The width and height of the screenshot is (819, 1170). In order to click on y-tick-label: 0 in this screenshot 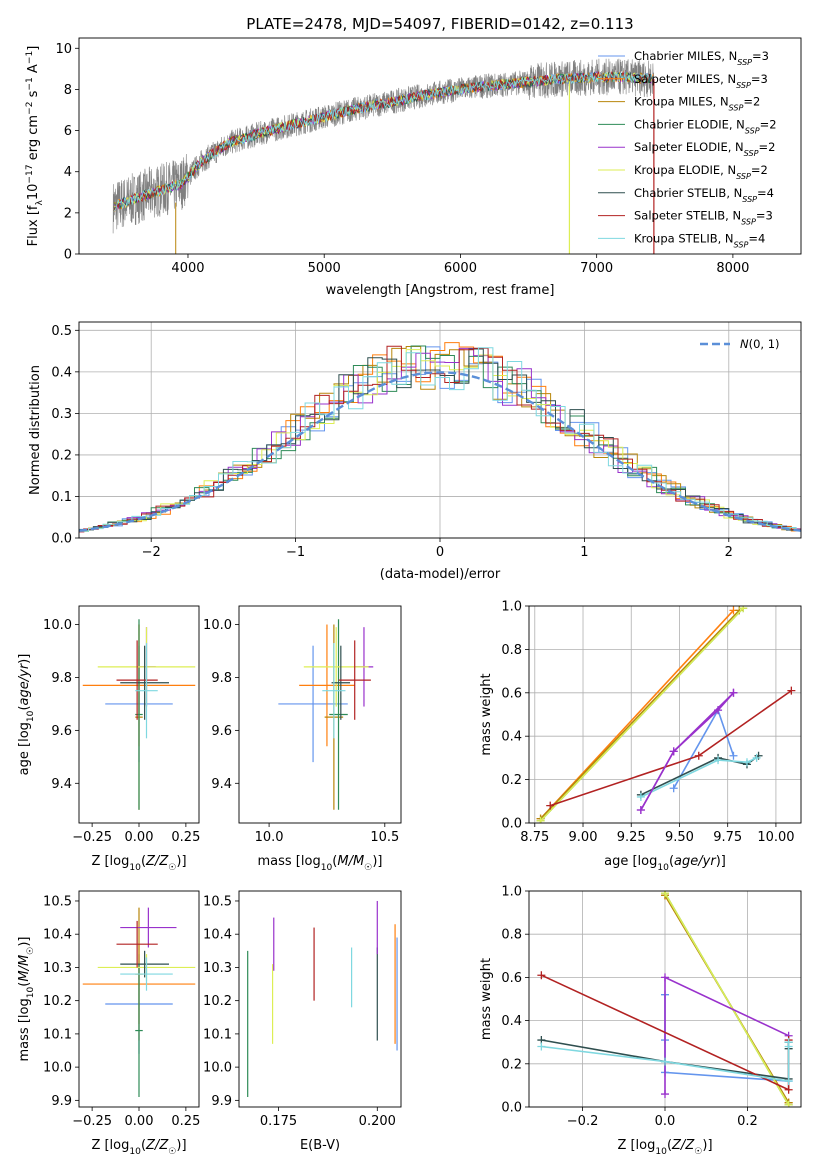, I will do `click(68, 255)`.